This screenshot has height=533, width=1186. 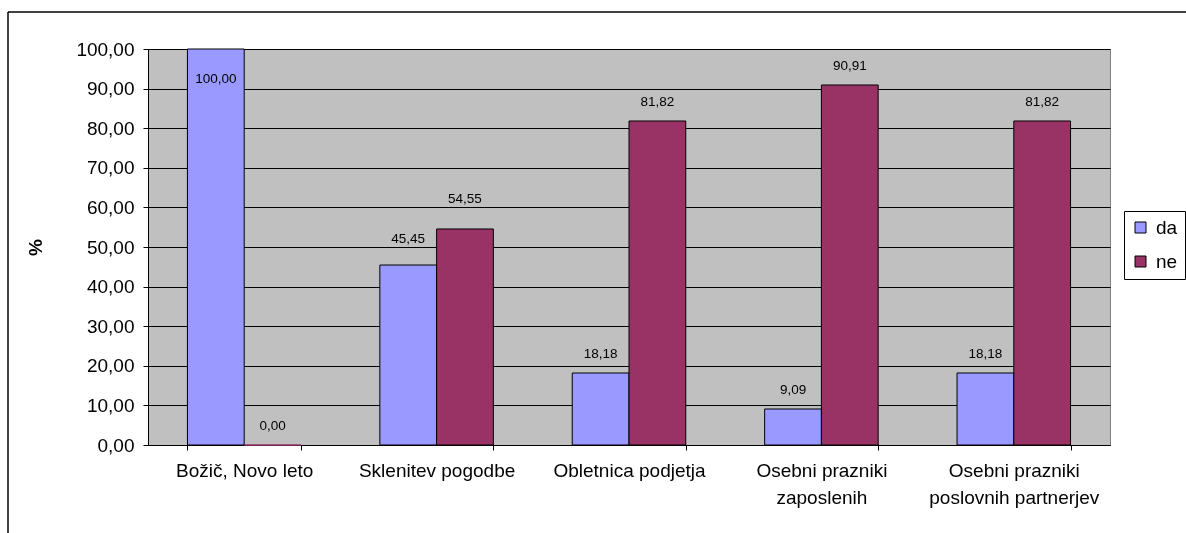 What do you see at coordinates (35, 247) in the screenshot?
I see `y-axis-title: %` at bounding box center [35, 247].